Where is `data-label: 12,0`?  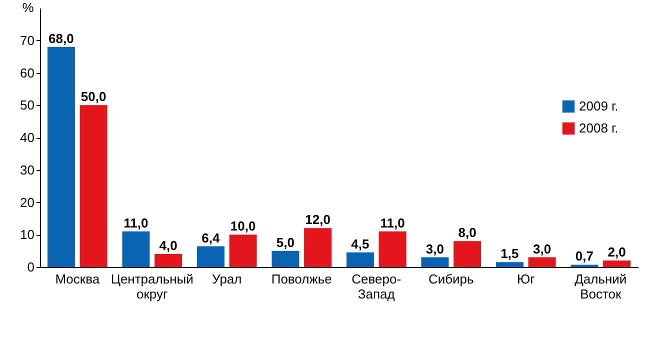
data-label: 12,0 is located at coordinates (317, 220).